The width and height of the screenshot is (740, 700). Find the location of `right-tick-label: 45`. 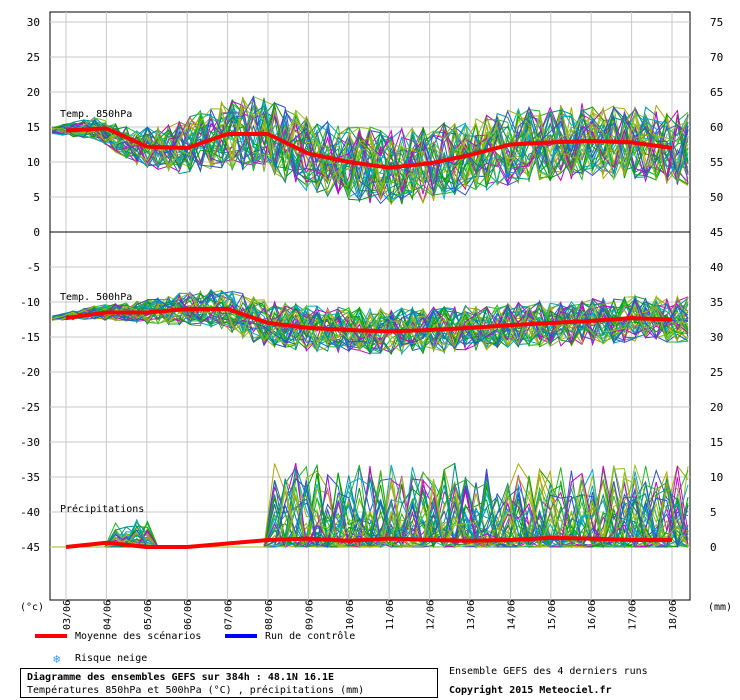

right-tick-label: 45 is located at coordinates (716, 232).